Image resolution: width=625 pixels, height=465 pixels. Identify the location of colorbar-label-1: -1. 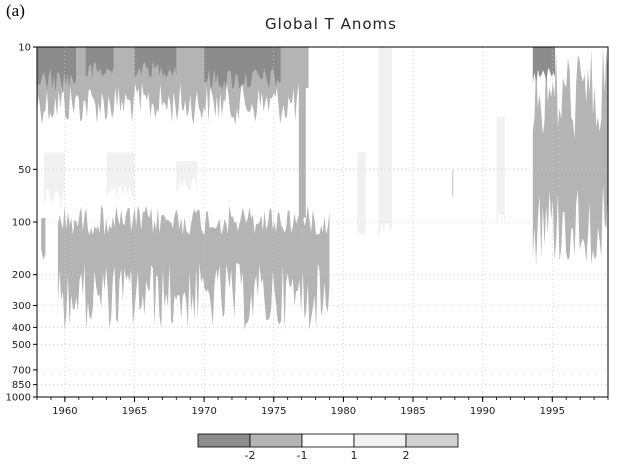
(302, 455).